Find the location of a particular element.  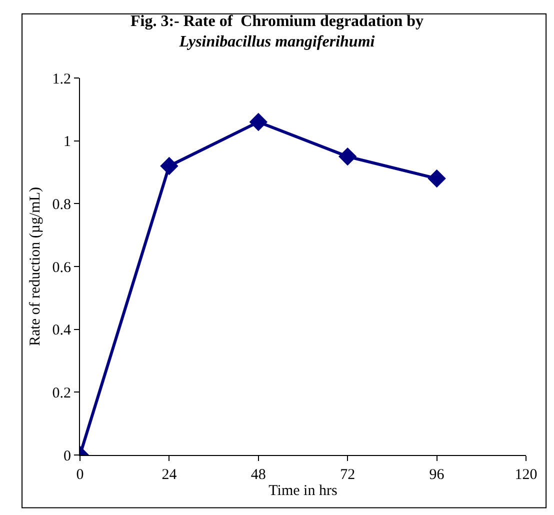

x-tick-label: 48 is located at coordinates (258, 475).